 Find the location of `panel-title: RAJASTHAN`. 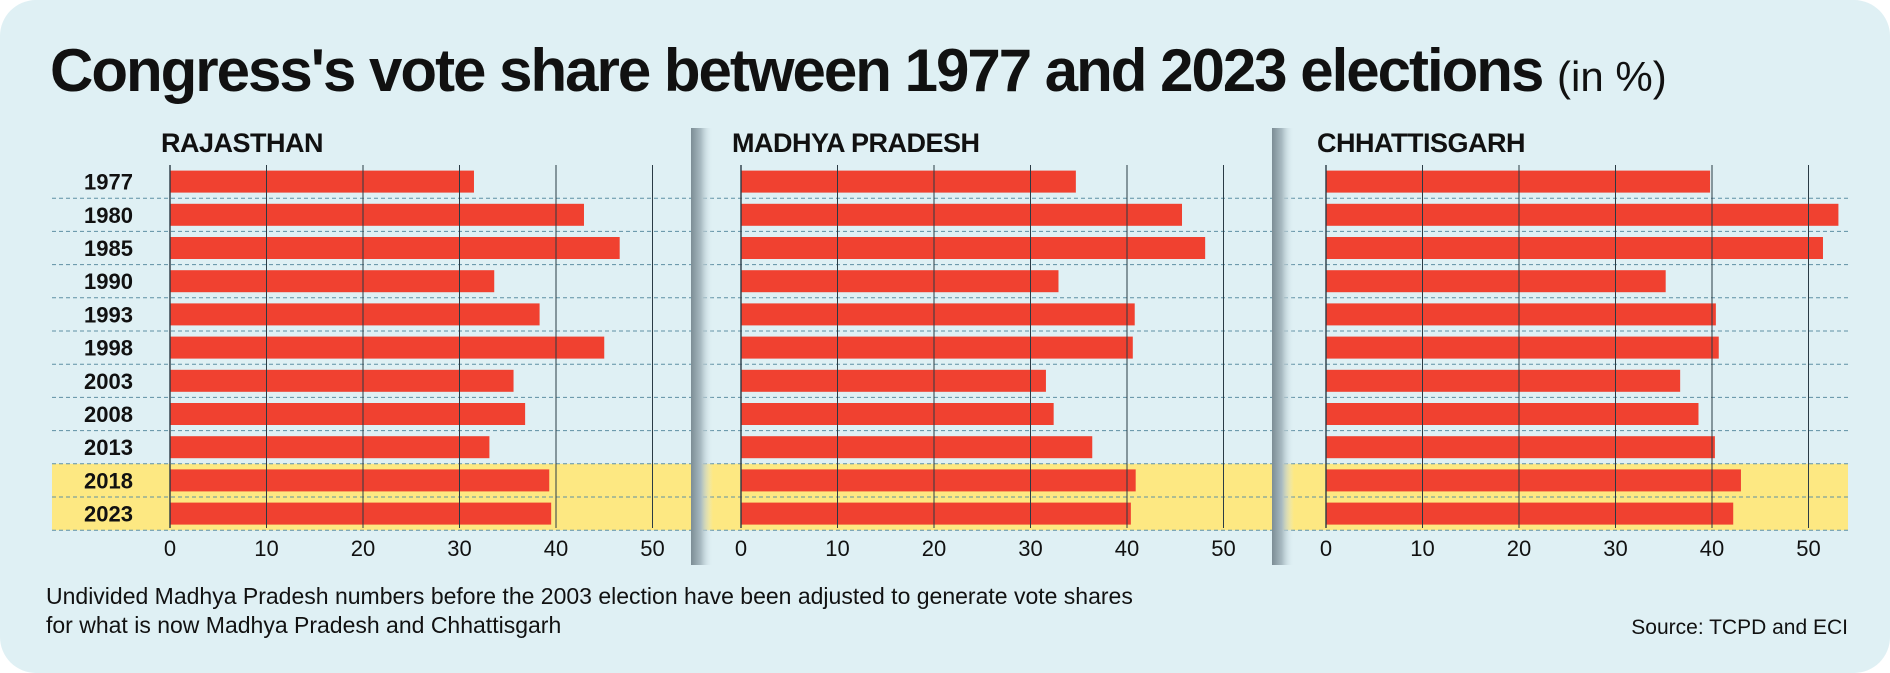

panel-title: RAJASTHAN is located at coordinates (242, 143).